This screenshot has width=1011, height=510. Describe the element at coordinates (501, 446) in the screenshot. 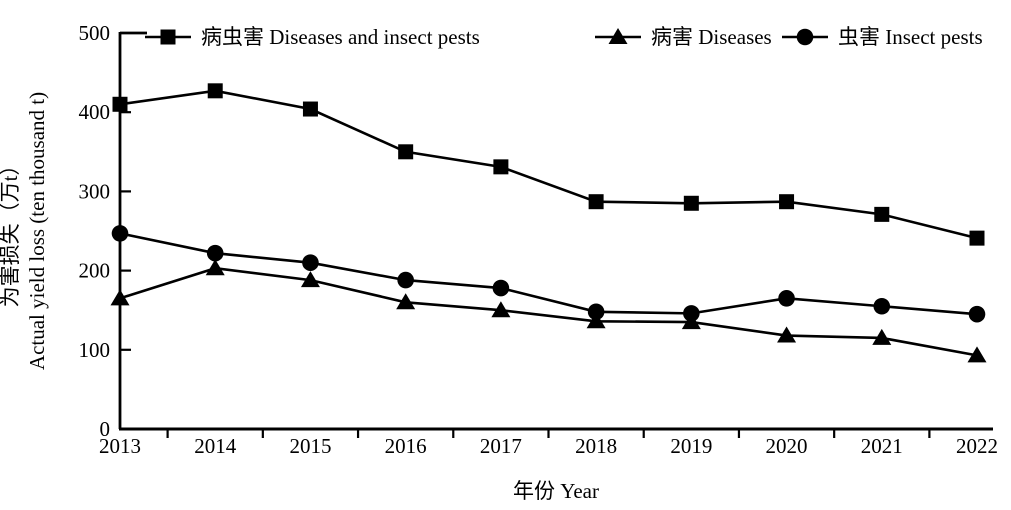

I see `x-tick-label: 2017` at that location.